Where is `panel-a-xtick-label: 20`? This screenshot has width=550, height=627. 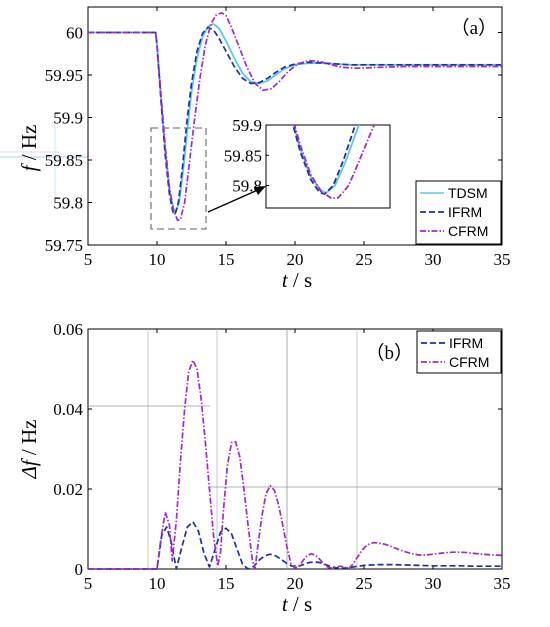
panel-a-xtick-label: 20 is located at coordinates (295, 259).